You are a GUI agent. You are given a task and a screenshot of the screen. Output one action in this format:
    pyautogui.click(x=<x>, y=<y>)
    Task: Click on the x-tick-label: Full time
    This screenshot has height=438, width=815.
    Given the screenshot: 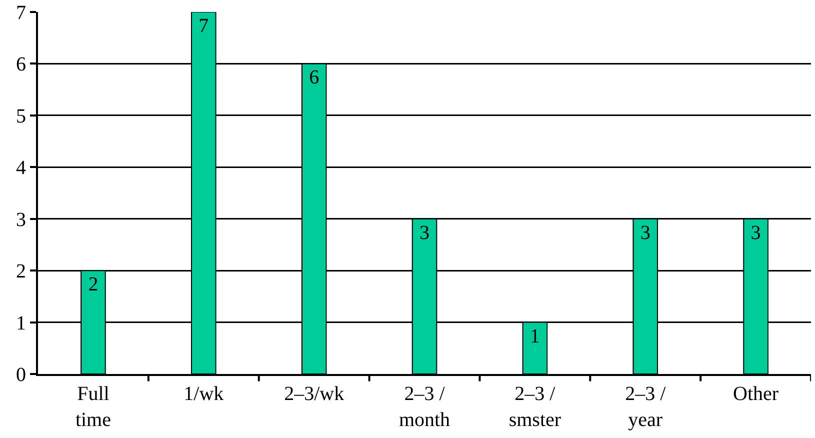 What is the action you would take?
    pyautogui.click(x=93, y=407)
    